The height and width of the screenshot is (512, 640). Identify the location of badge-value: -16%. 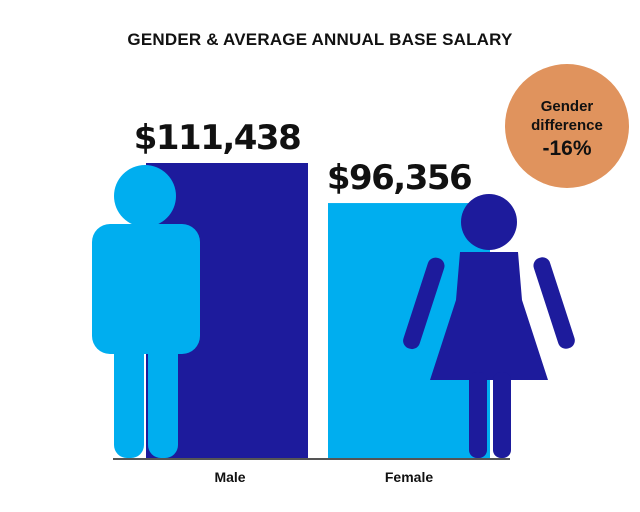
(567, 148).